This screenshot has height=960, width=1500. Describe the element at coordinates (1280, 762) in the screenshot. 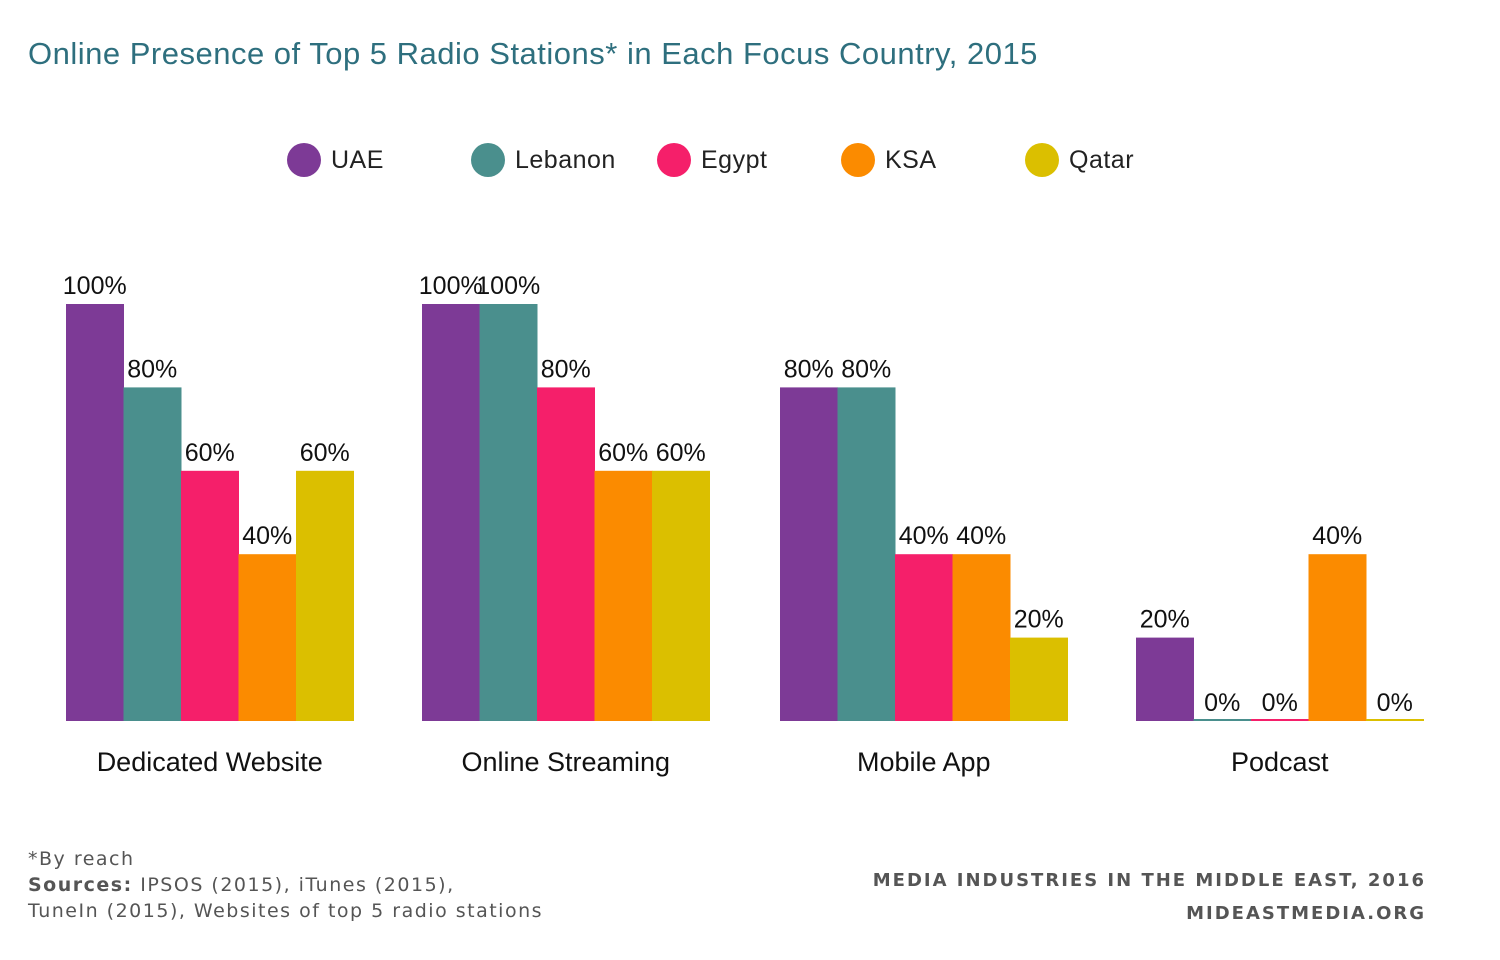

I see `category-label-podcast: Podcast` at that location.